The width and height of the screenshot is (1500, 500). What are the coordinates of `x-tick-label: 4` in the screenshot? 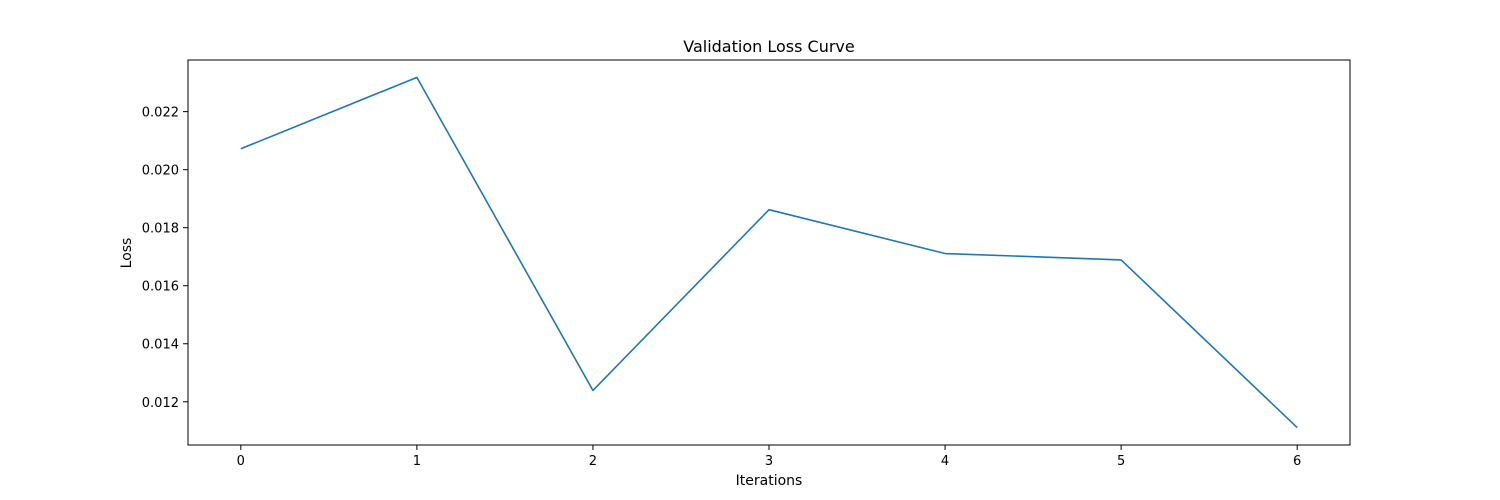 It's located at (945, 461).